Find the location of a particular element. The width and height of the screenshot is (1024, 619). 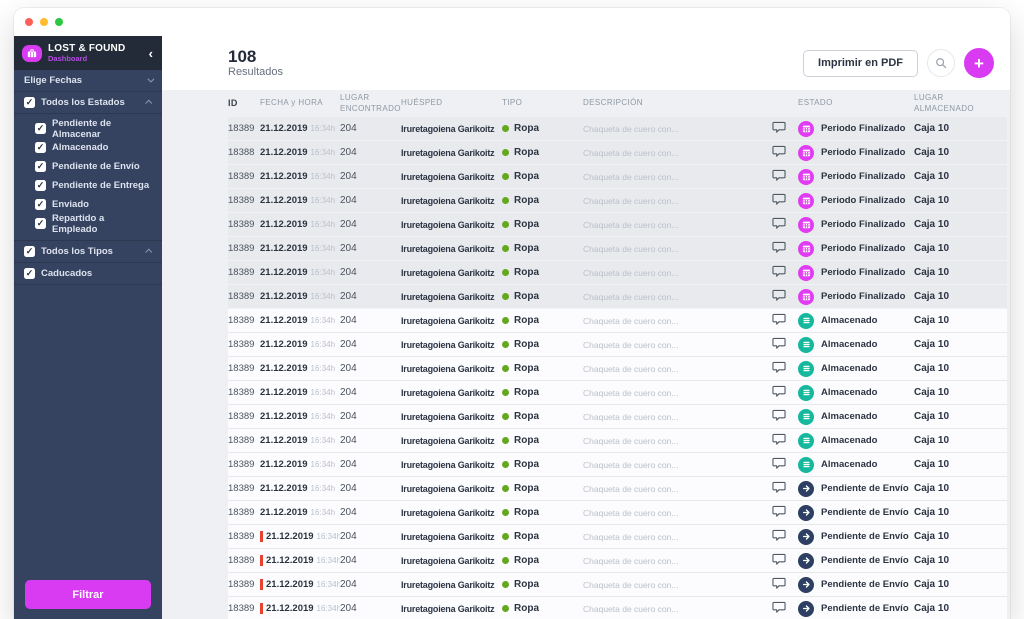

sidebar-estado-option: Almacenado is located at coordinates (88, 147).